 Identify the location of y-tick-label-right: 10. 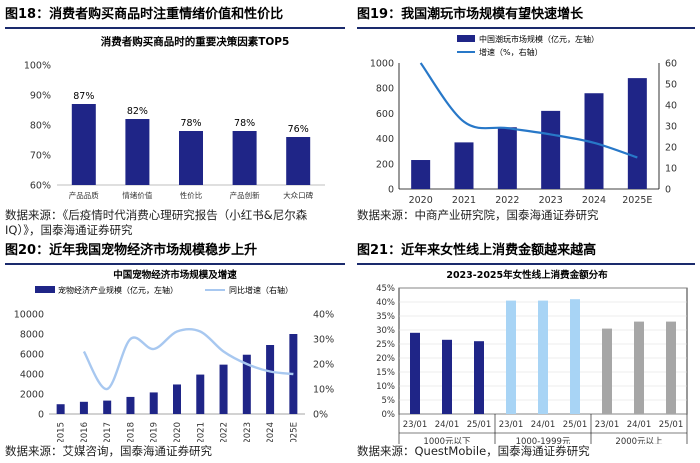
(671, 169).